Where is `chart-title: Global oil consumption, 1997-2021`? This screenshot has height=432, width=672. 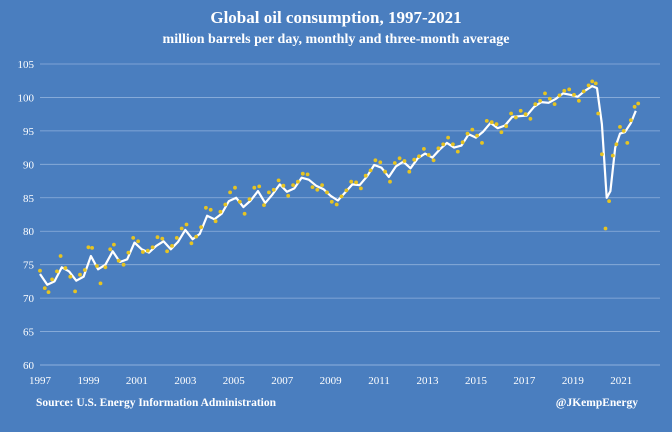 chart-title: Global oil consumption, 1997-2021 is located at coordinates (336, 17).